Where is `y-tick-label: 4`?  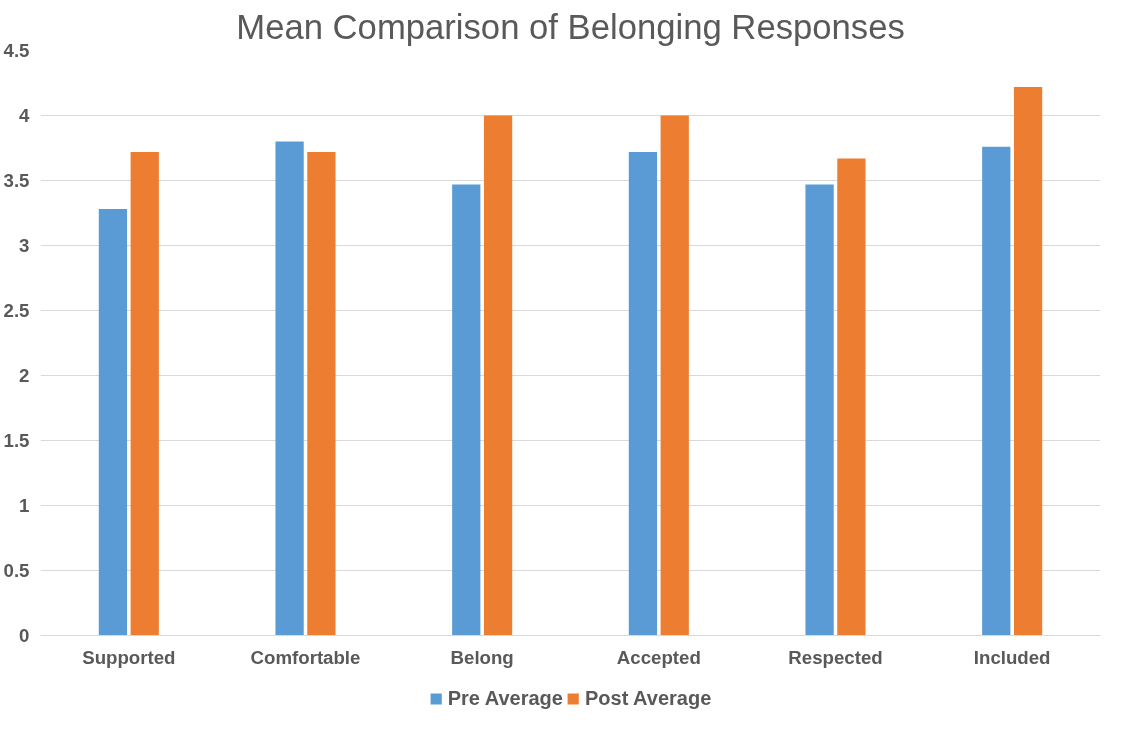
y-tick-label: 4 is located at coordinates (25, 115).